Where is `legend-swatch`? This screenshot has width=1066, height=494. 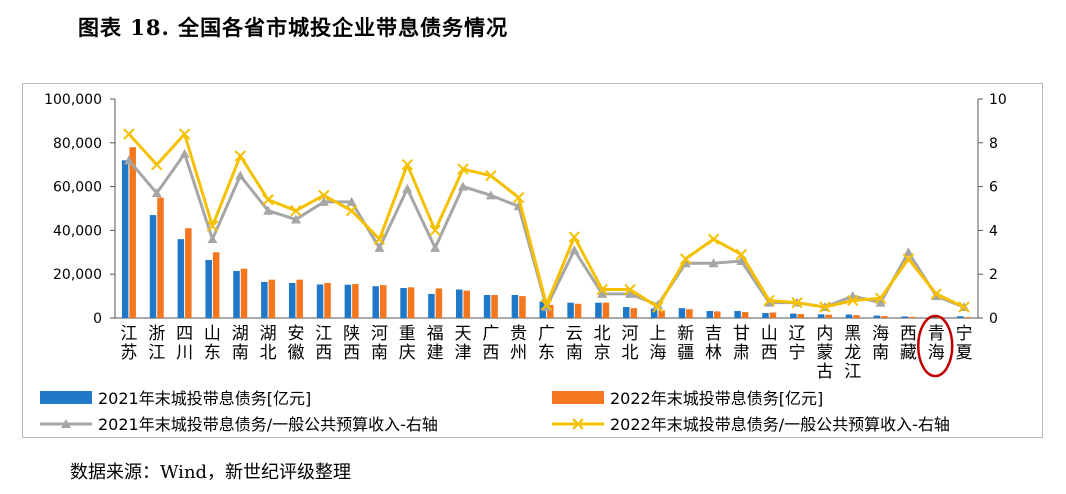 legend-swatch is located at coordinates (578, 397).